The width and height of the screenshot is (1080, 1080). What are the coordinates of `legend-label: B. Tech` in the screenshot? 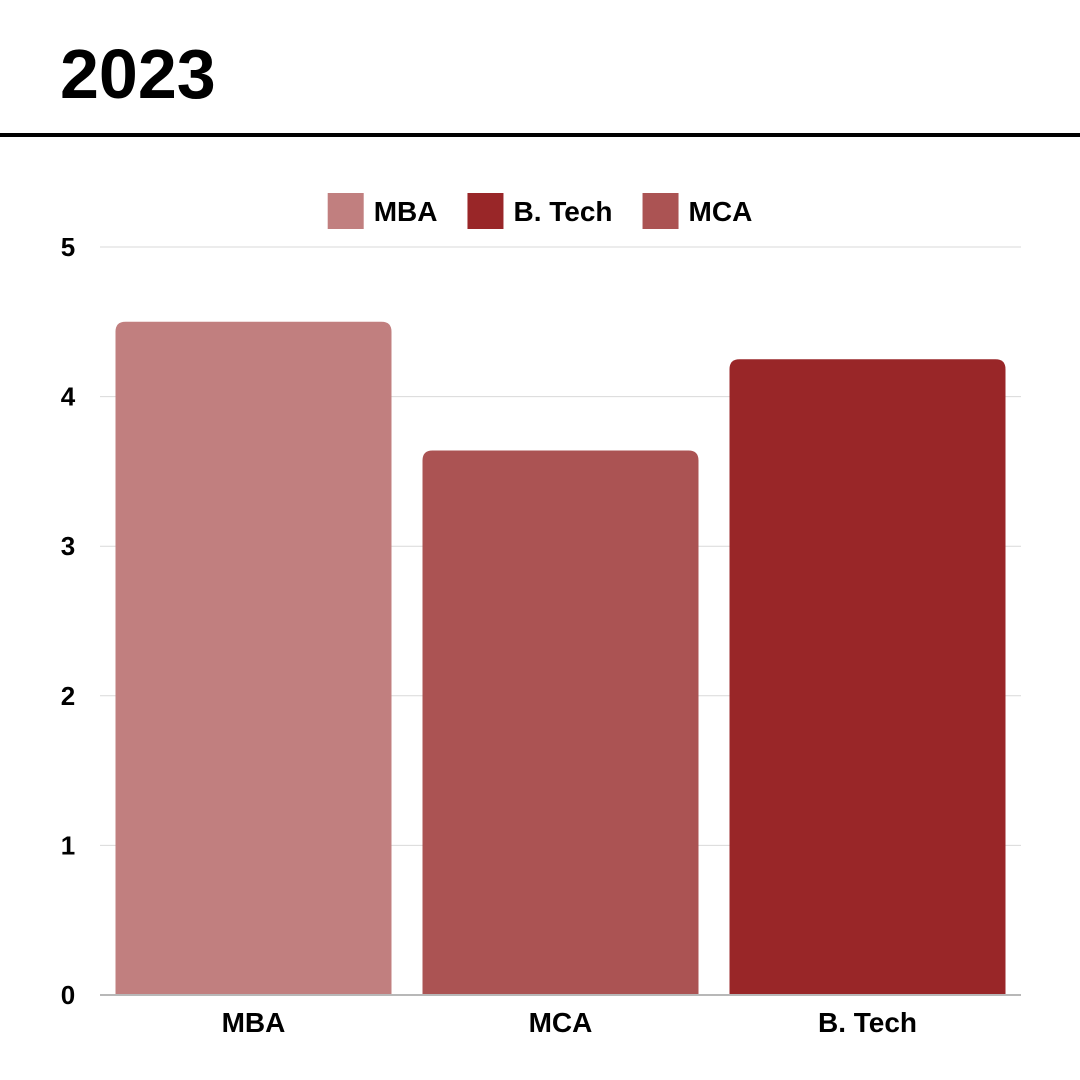 It's located at (562, 211).